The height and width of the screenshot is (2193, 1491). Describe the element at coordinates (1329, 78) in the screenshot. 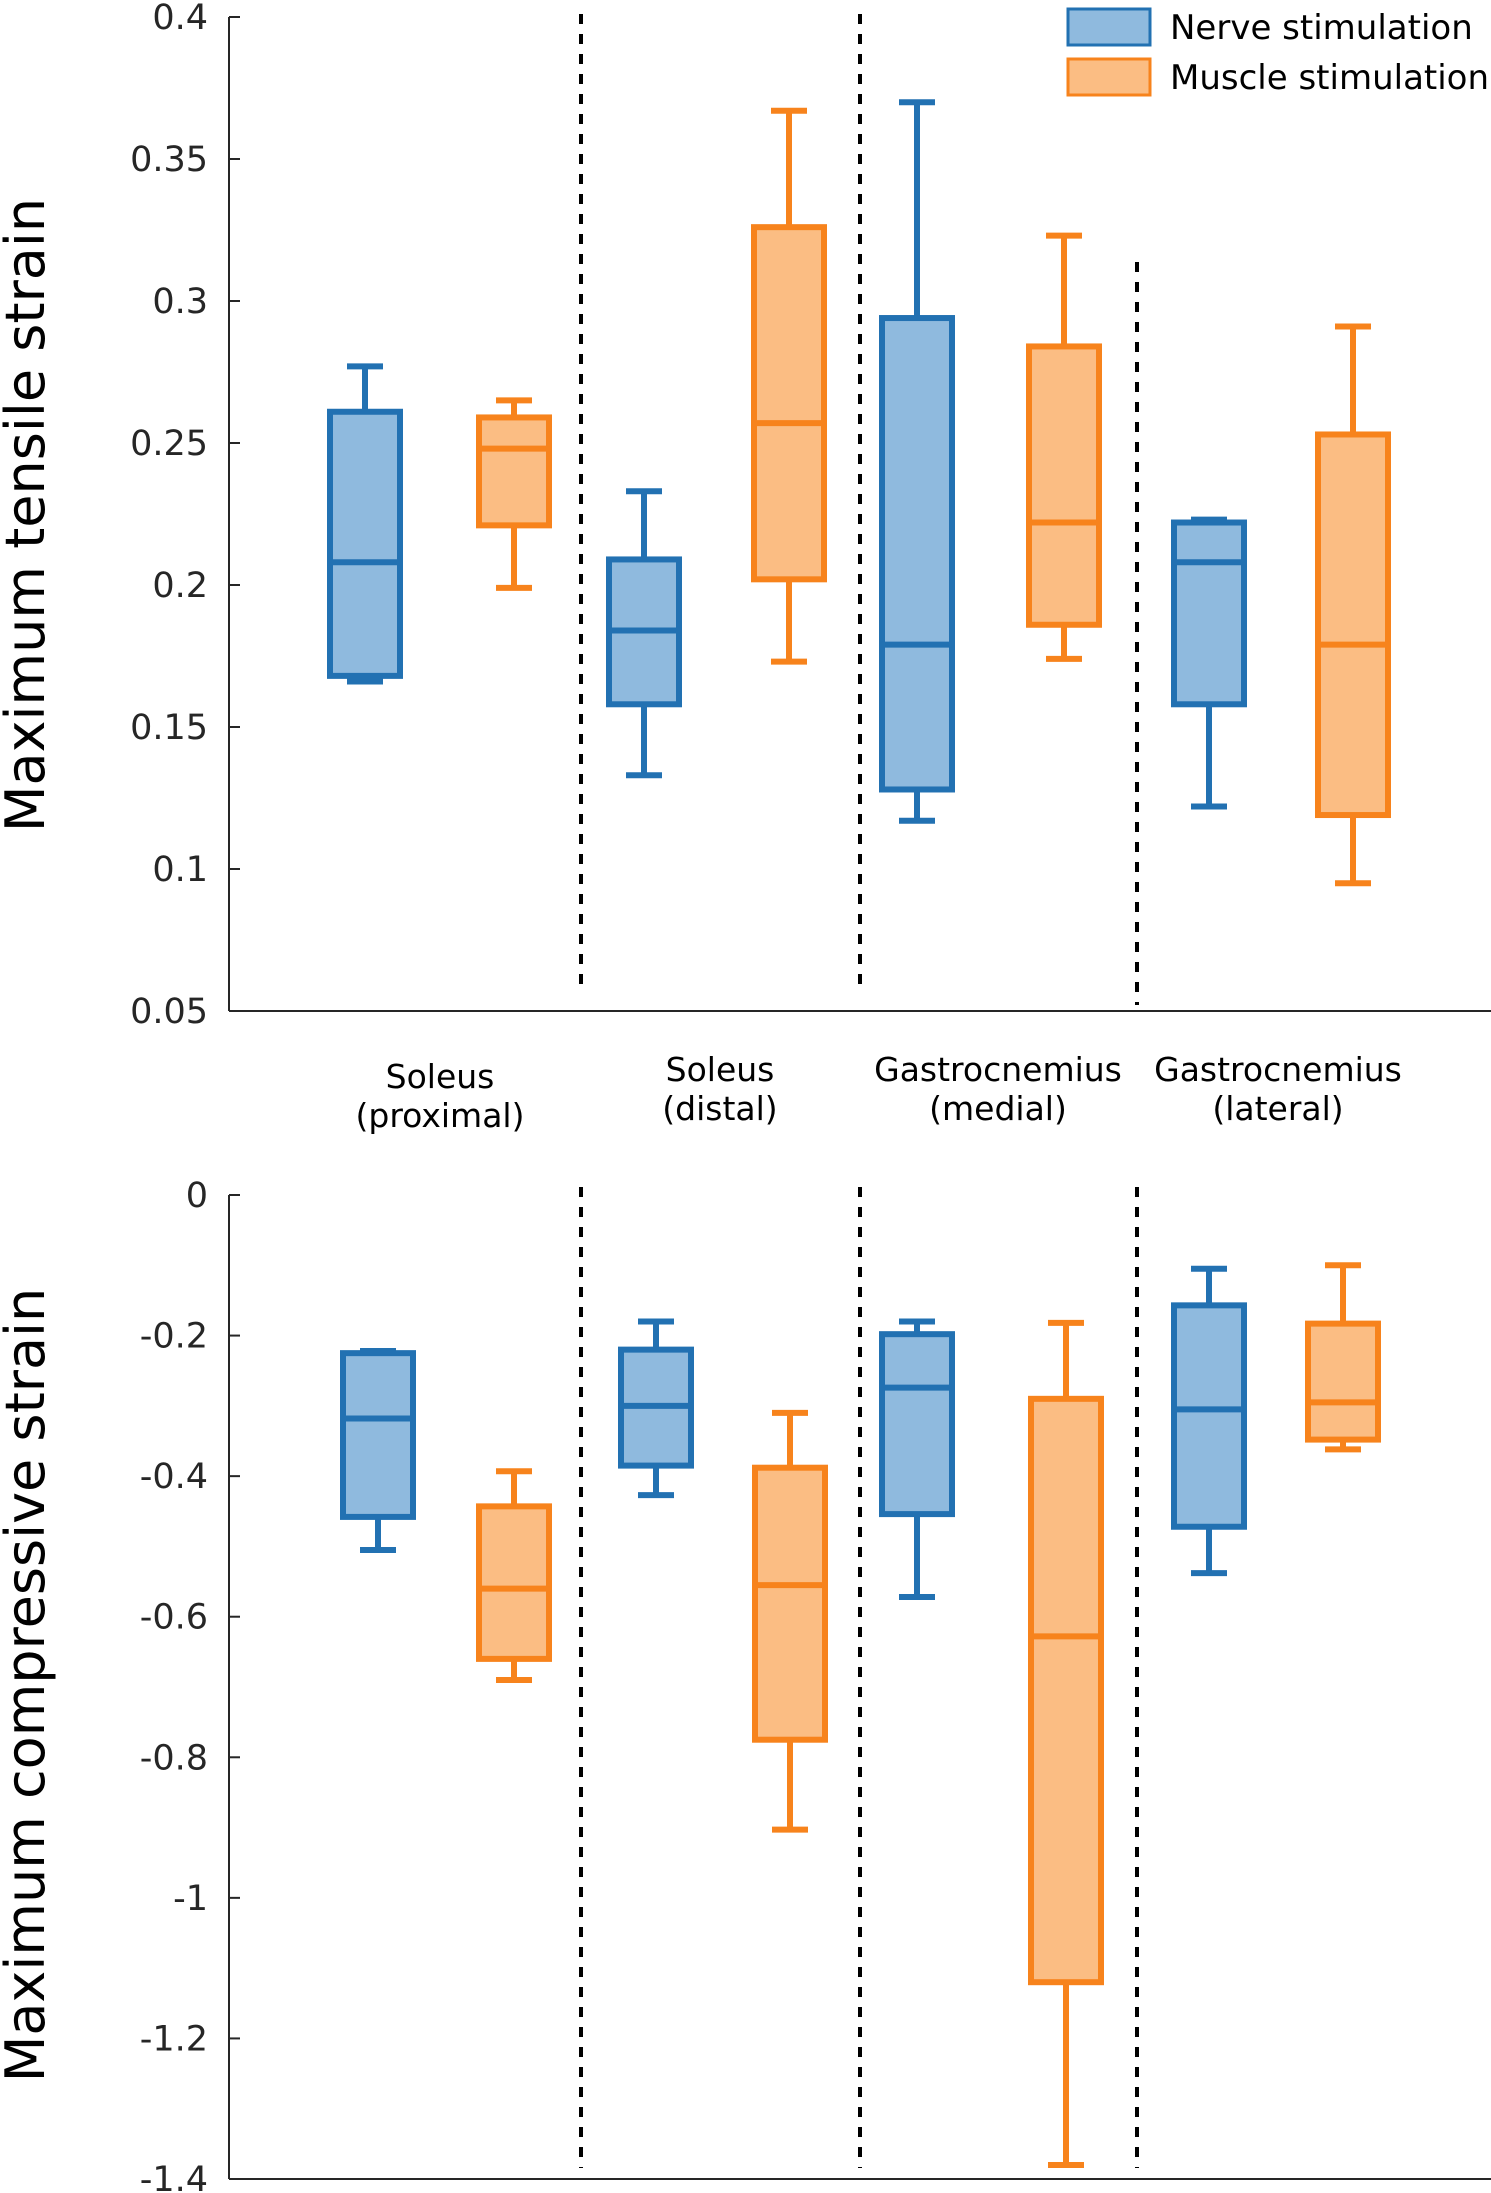

I see `legend-label-muscle: Muscle stimulation` at that location.